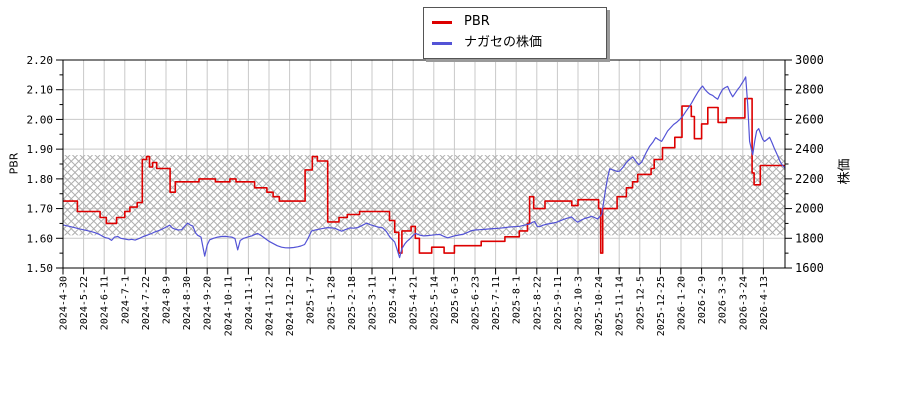 The height and width of the screenshot is (400, 900). Describe the element at coordinates (579, 303) in the screenshot. I see `x-tick-label: 2025-10-3` at that location.